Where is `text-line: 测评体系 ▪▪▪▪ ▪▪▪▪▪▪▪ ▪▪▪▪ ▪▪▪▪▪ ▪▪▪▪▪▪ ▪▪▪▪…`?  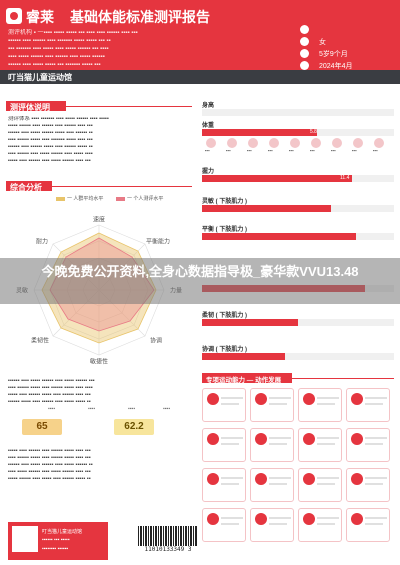 text-line: 测评体系 ▪▪▪▪ ▪▪▪▪▪▪▪ ▪▪▪▪ ▪▪▪▪▪ ▪▪▪▪▪▪ ▪▪▪▪… is located at coordinates (58, 119).